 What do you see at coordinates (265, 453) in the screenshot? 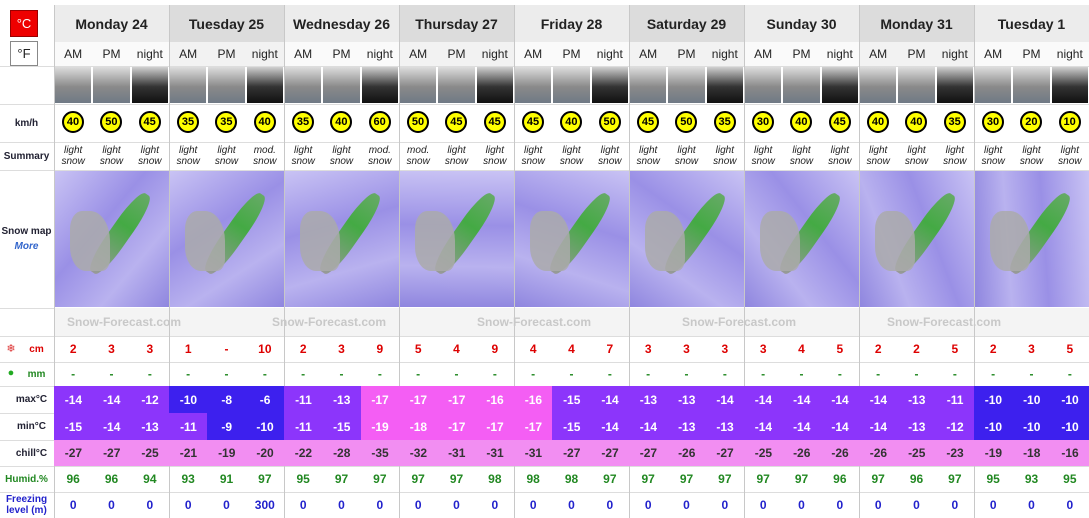
I see `chill-temp: -20` at bounding box center [265, 453].